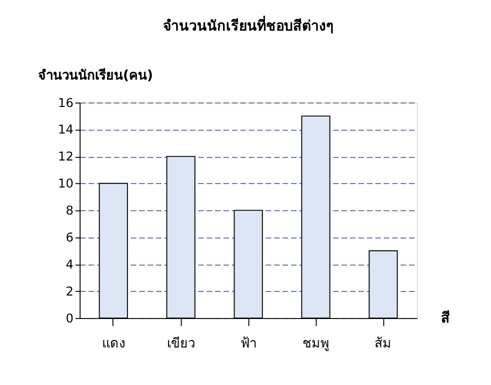 This screenshot has width=491, height=385. What do you see at coordinates (66, 157) in the screenshot?
I see `y-tick-label: 12` at bounding box center [66, 157].